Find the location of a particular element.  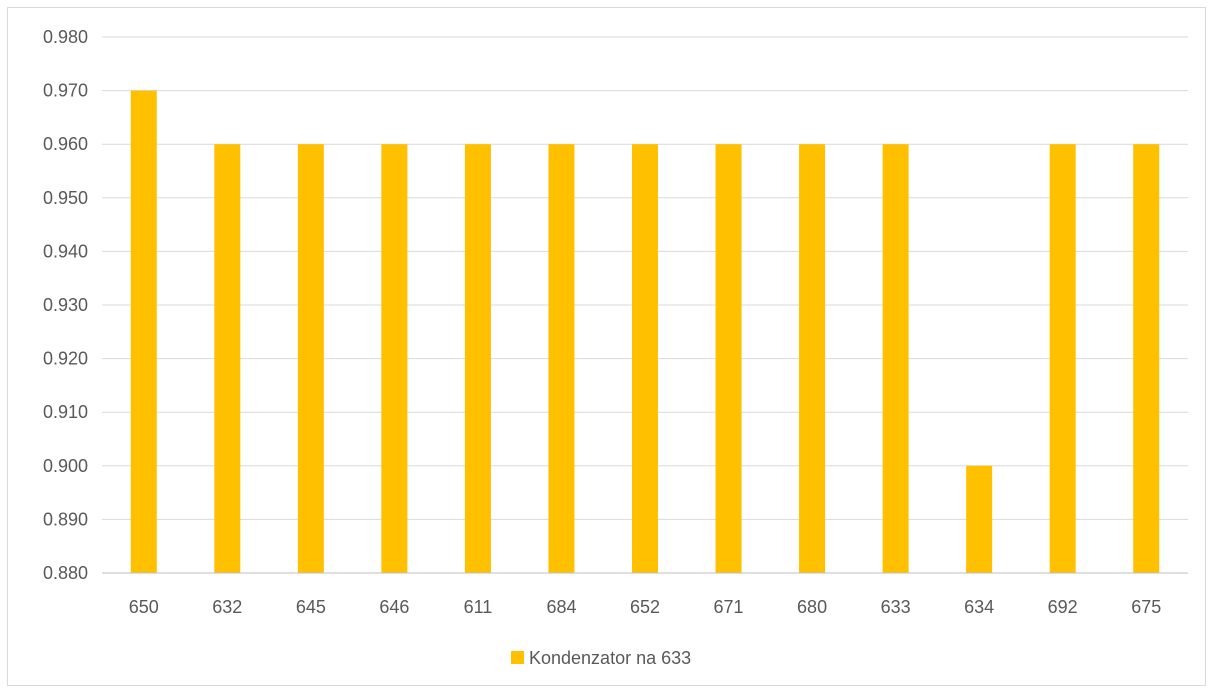

x-tick-label: 671 is located at coordinates (729, 607).